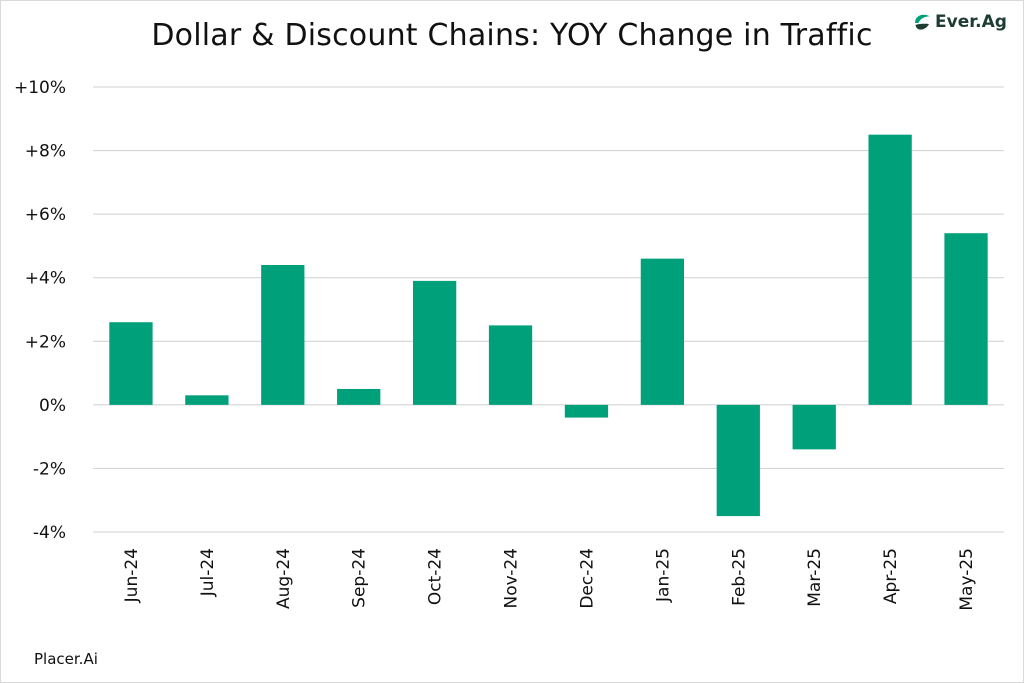 The image size is (1024, 683). Describe the element at coordinates (45, 342) in the screenshot. I see `y-tick-label: +2%` at that location.